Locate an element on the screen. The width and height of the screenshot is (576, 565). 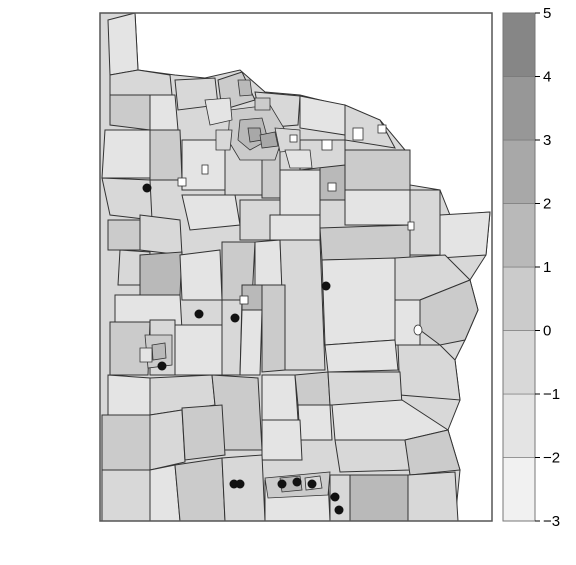
legend-tick-label: 2 is located at coordinates (547, 204).